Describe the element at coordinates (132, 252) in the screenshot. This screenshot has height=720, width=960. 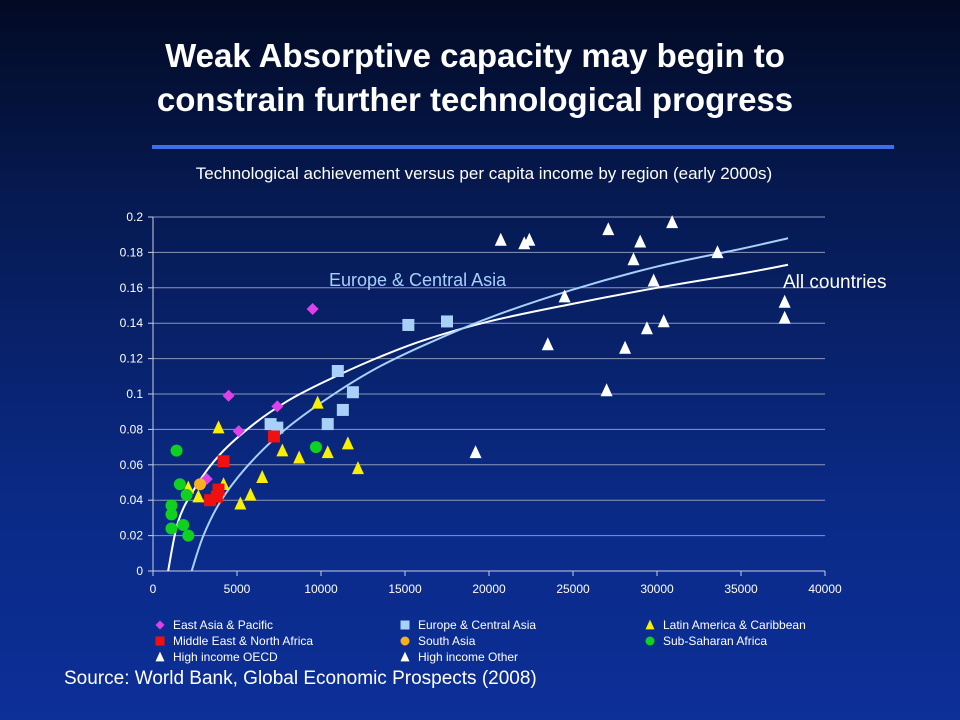
I see `y-tick-label: 0.18` at that location.